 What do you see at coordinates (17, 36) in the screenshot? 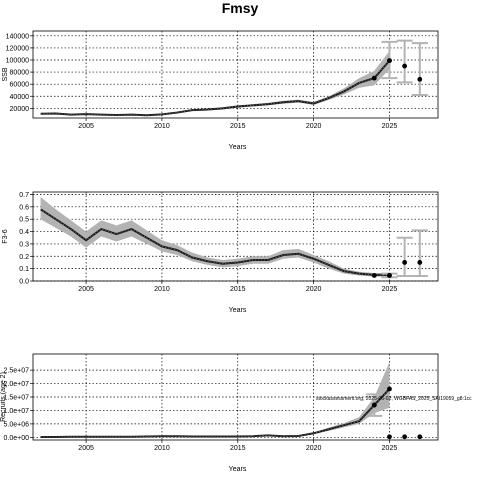
I see `y-tick-label: 140000` at bounding box center [17, 36].